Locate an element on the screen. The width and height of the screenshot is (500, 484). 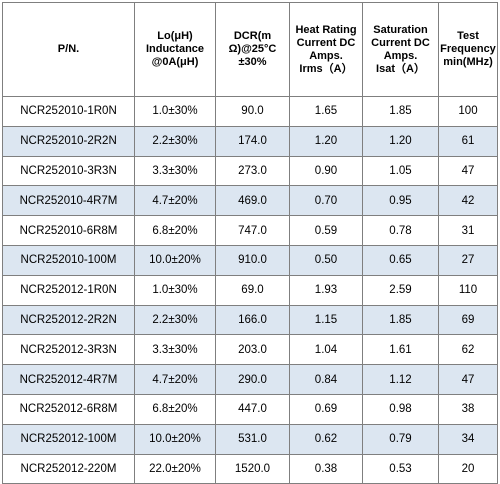
header-inductance-line: @0A(μH) is located at coordinates (175, 62).